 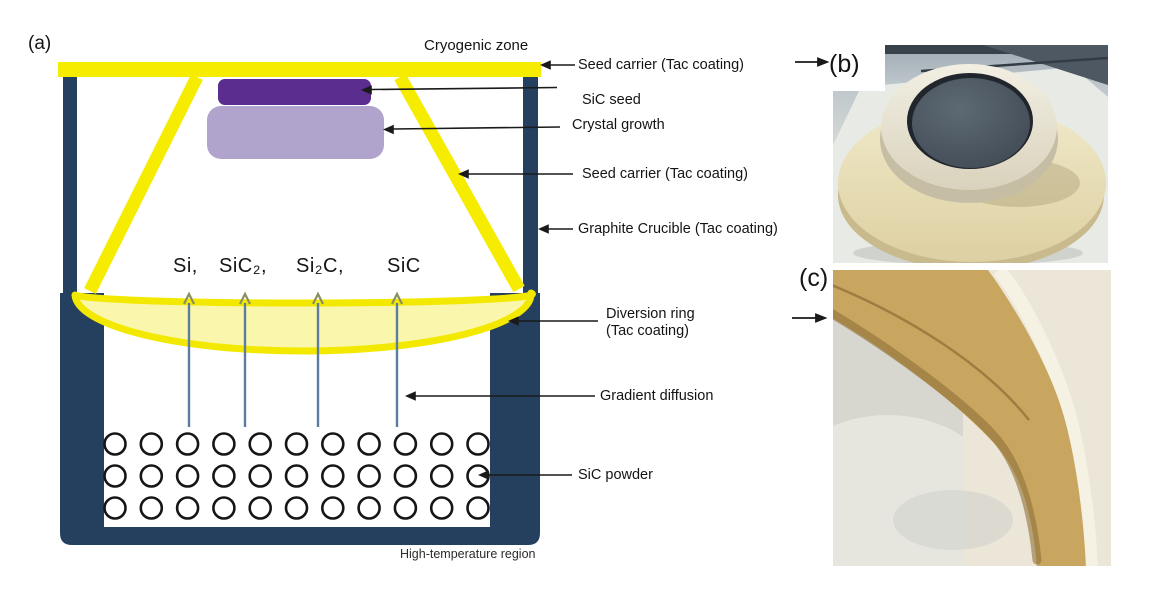 What do you see at coordinates (618, 125) in the screenshot?
I see `callout-crystal-growth: Crystal growth` at bounding box center [618, 125].